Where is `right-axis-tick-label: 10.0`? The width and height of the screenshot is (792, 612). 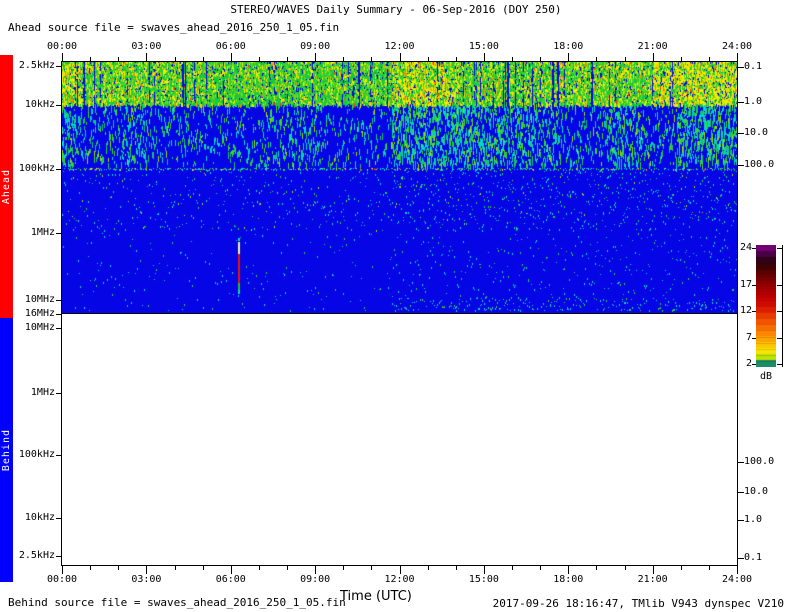
right-axis-tick-label: 10.0 is located at coordinates (756, 491).